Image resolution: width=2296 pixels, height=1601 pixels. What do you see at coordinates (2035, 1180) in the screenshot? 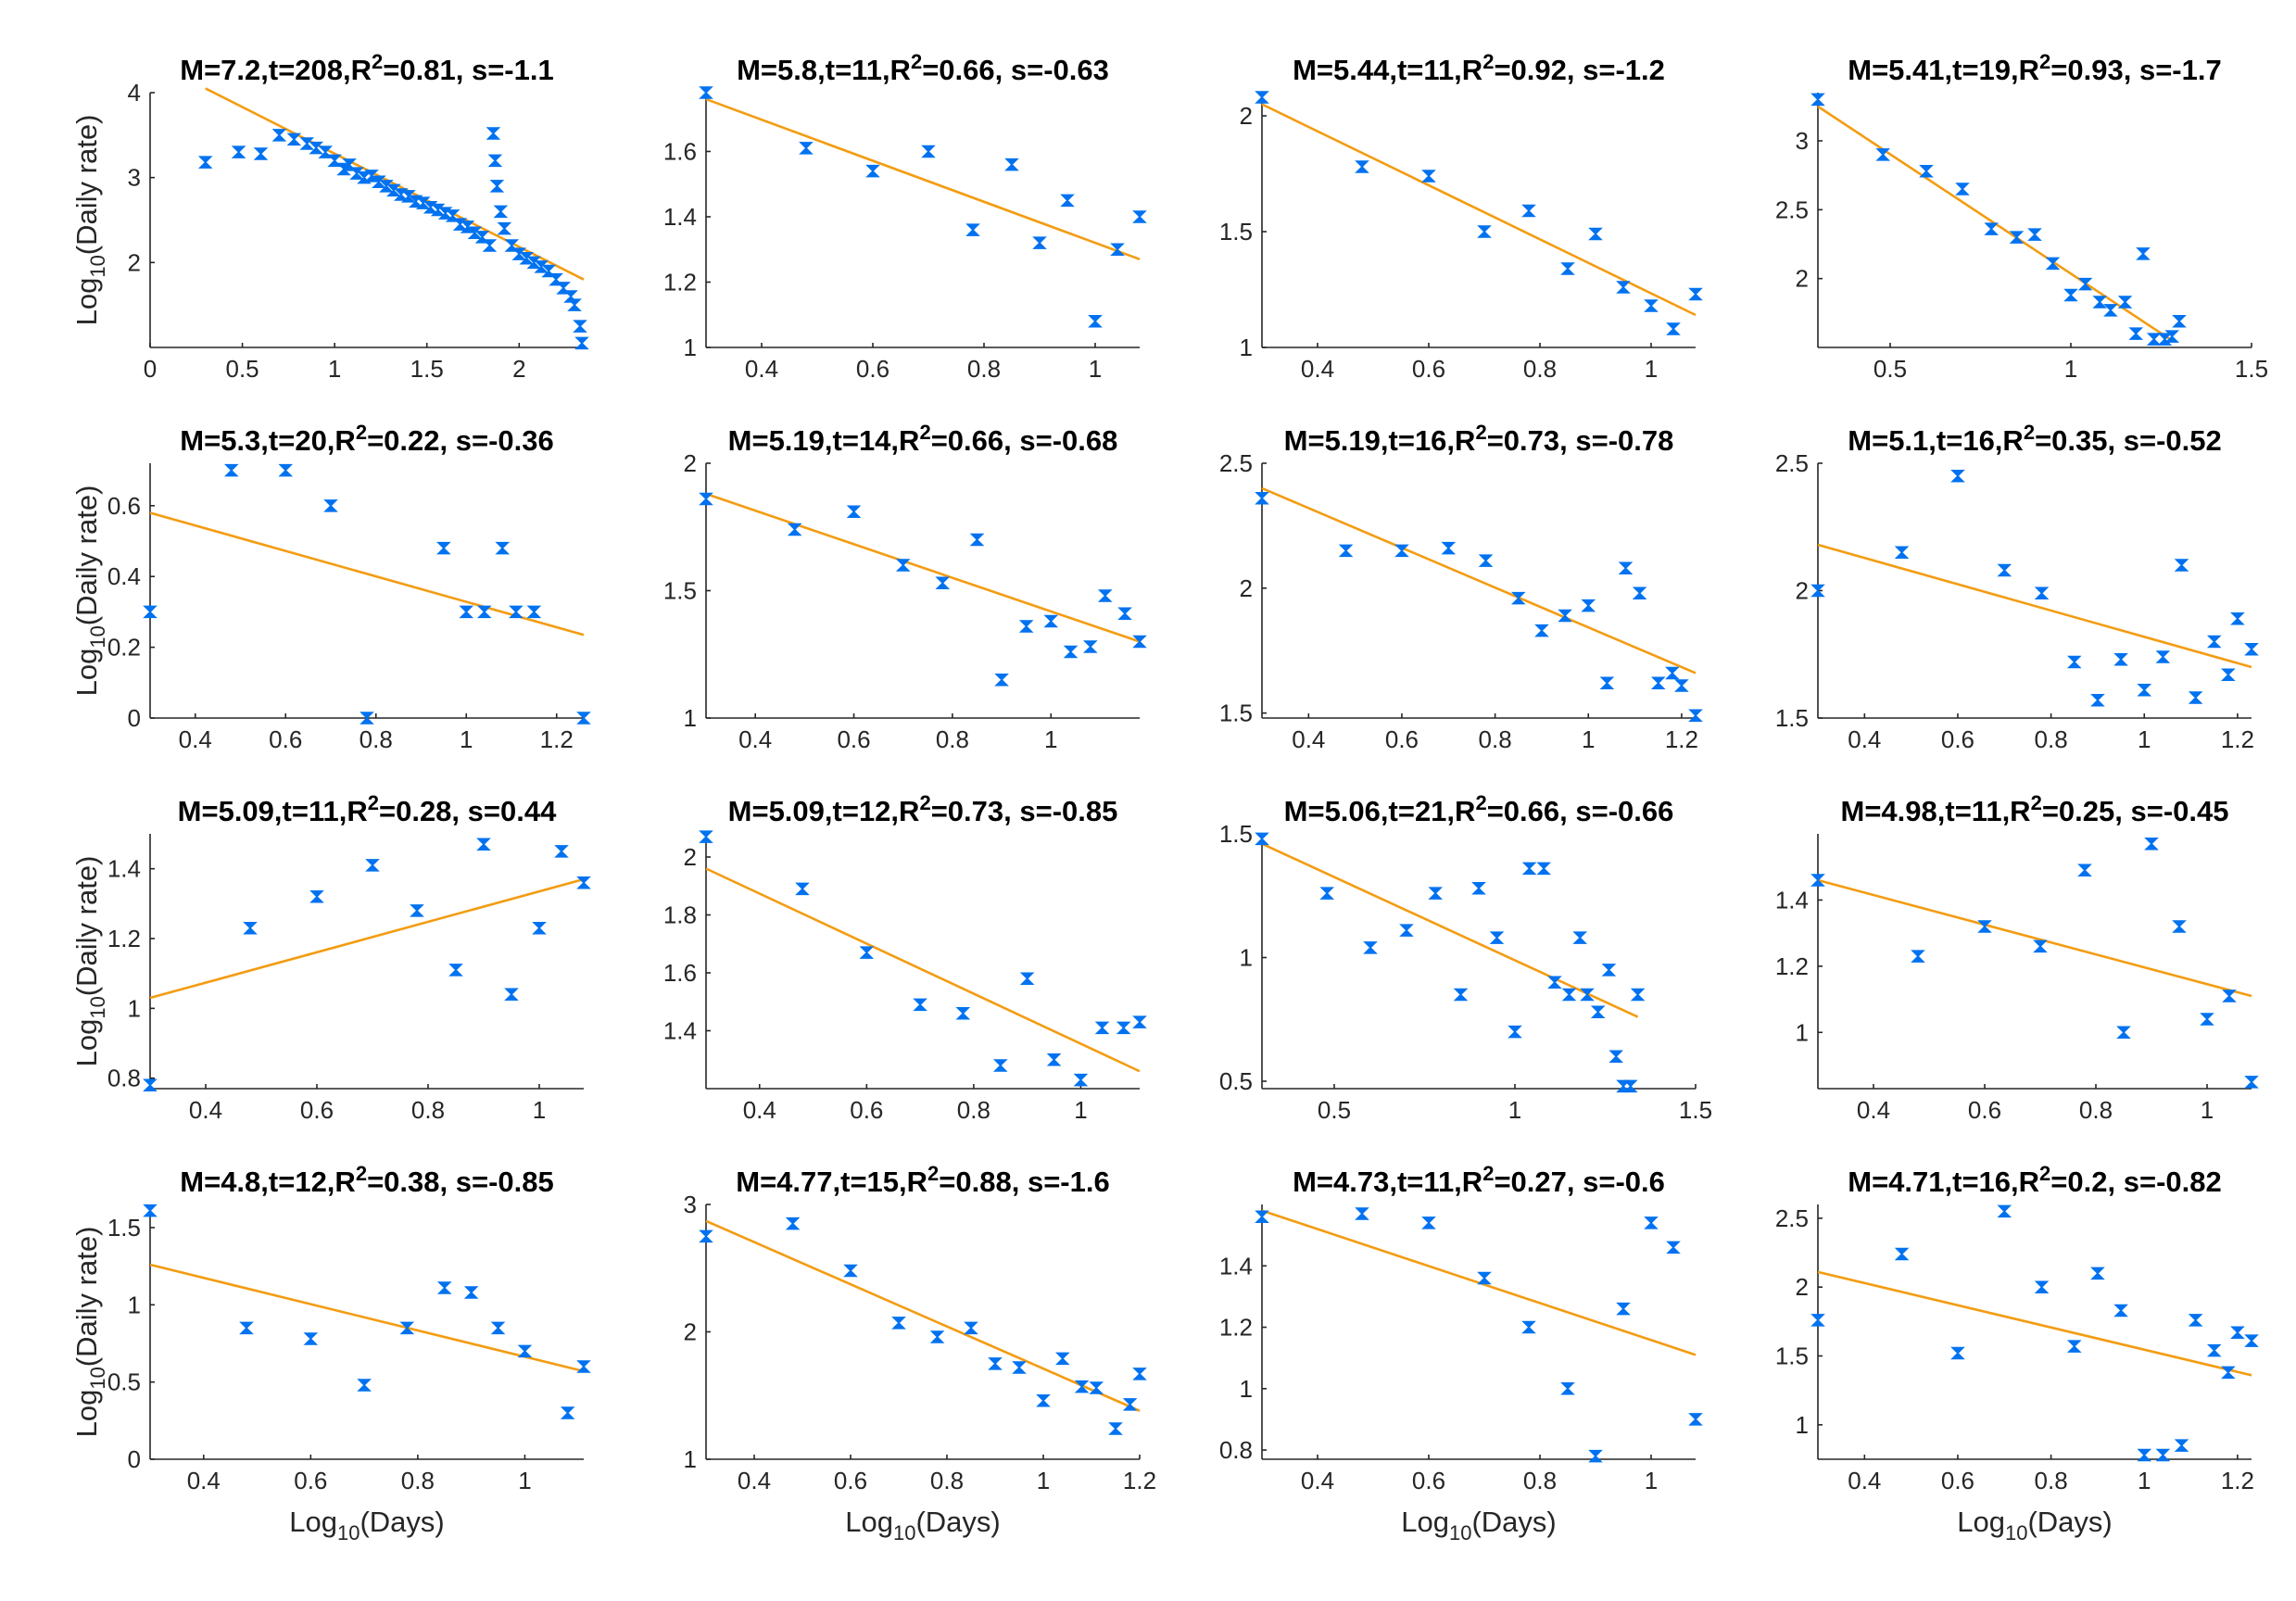
I see `panel-title: M=4.71,t=16,R2=0.2, s=-0.82` at bounding box center [2035, 1180].